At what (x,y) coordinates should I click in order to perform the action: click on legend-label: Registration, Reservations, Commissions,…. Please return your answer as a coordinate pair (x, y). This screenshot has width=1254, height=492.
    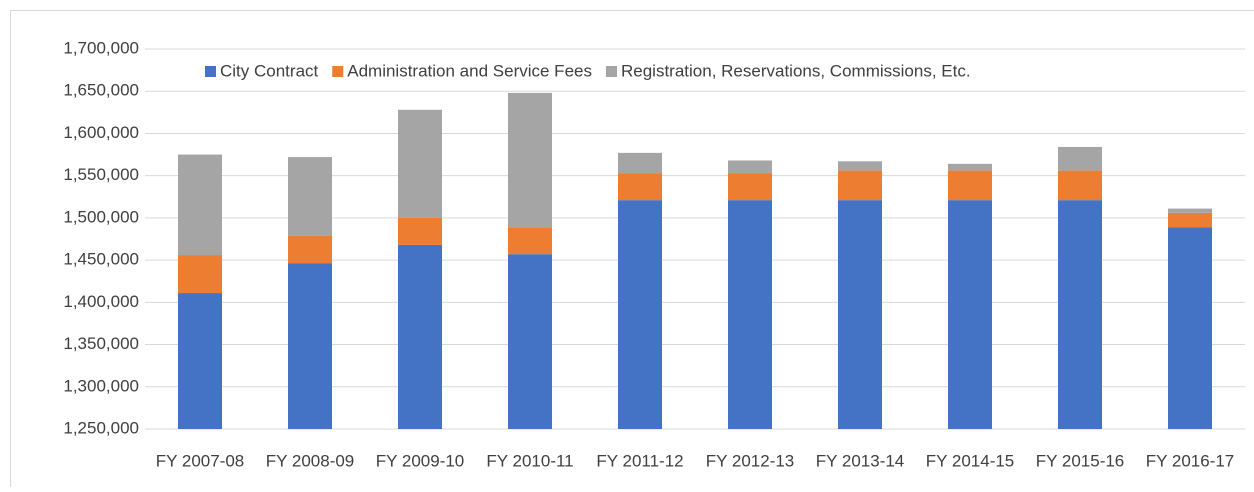
    Looking at the image, I should click on (796, 70).